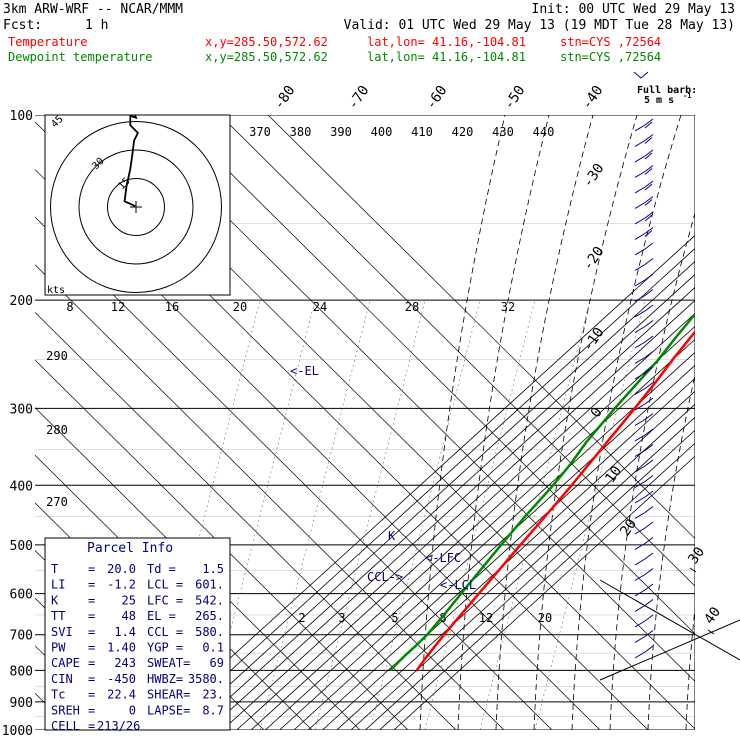 This screenshot has height=740, width=740. Describe the element at coordinates (341, 132) in the screenshot. I see `theta-e-label: 390` at that location.